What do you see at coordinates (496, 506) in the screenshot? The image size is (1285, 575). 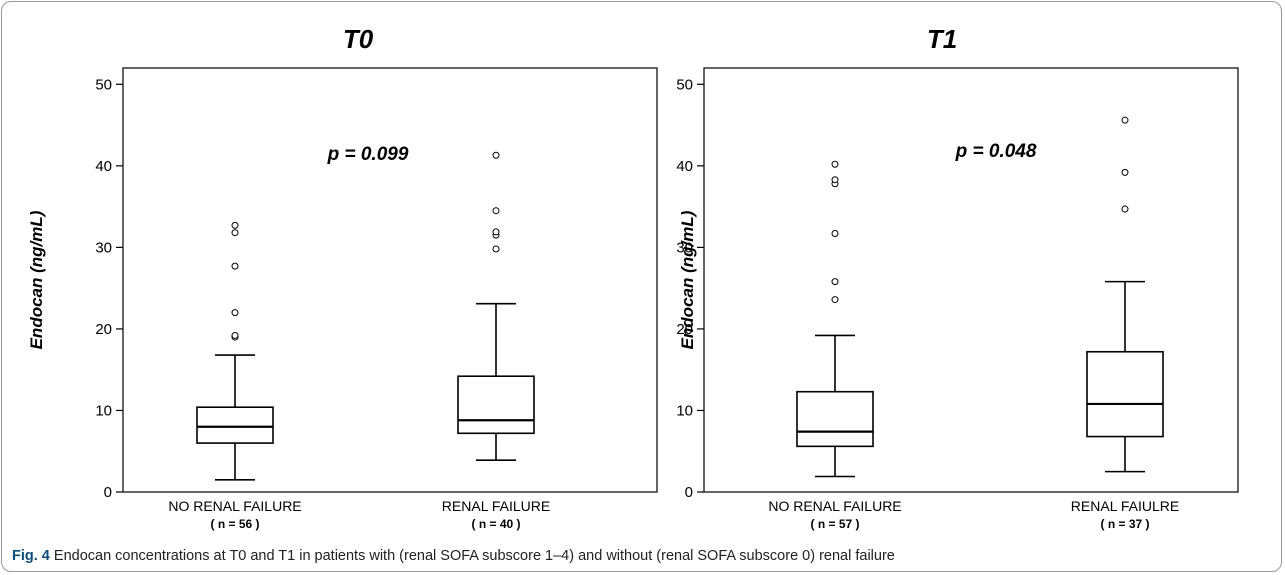 I see `x-category-label: RENAL FAILURE` at bounding box center [496, 506].